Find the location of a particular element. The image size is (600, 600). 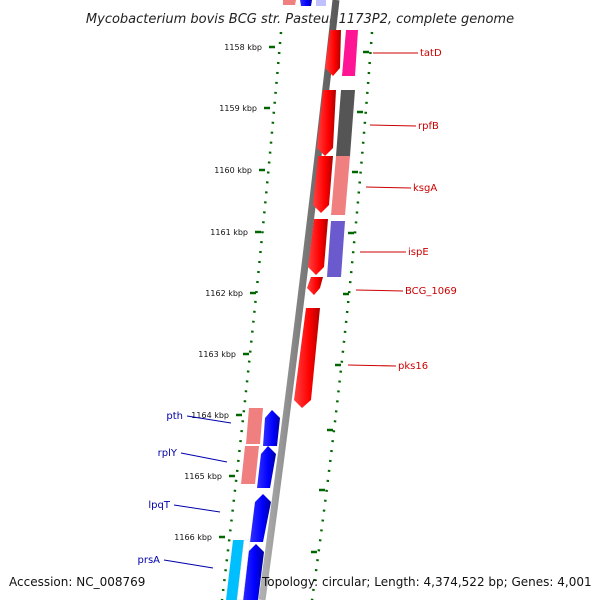

gene-label-prsa: prsA is located at coordinates (148, 560).